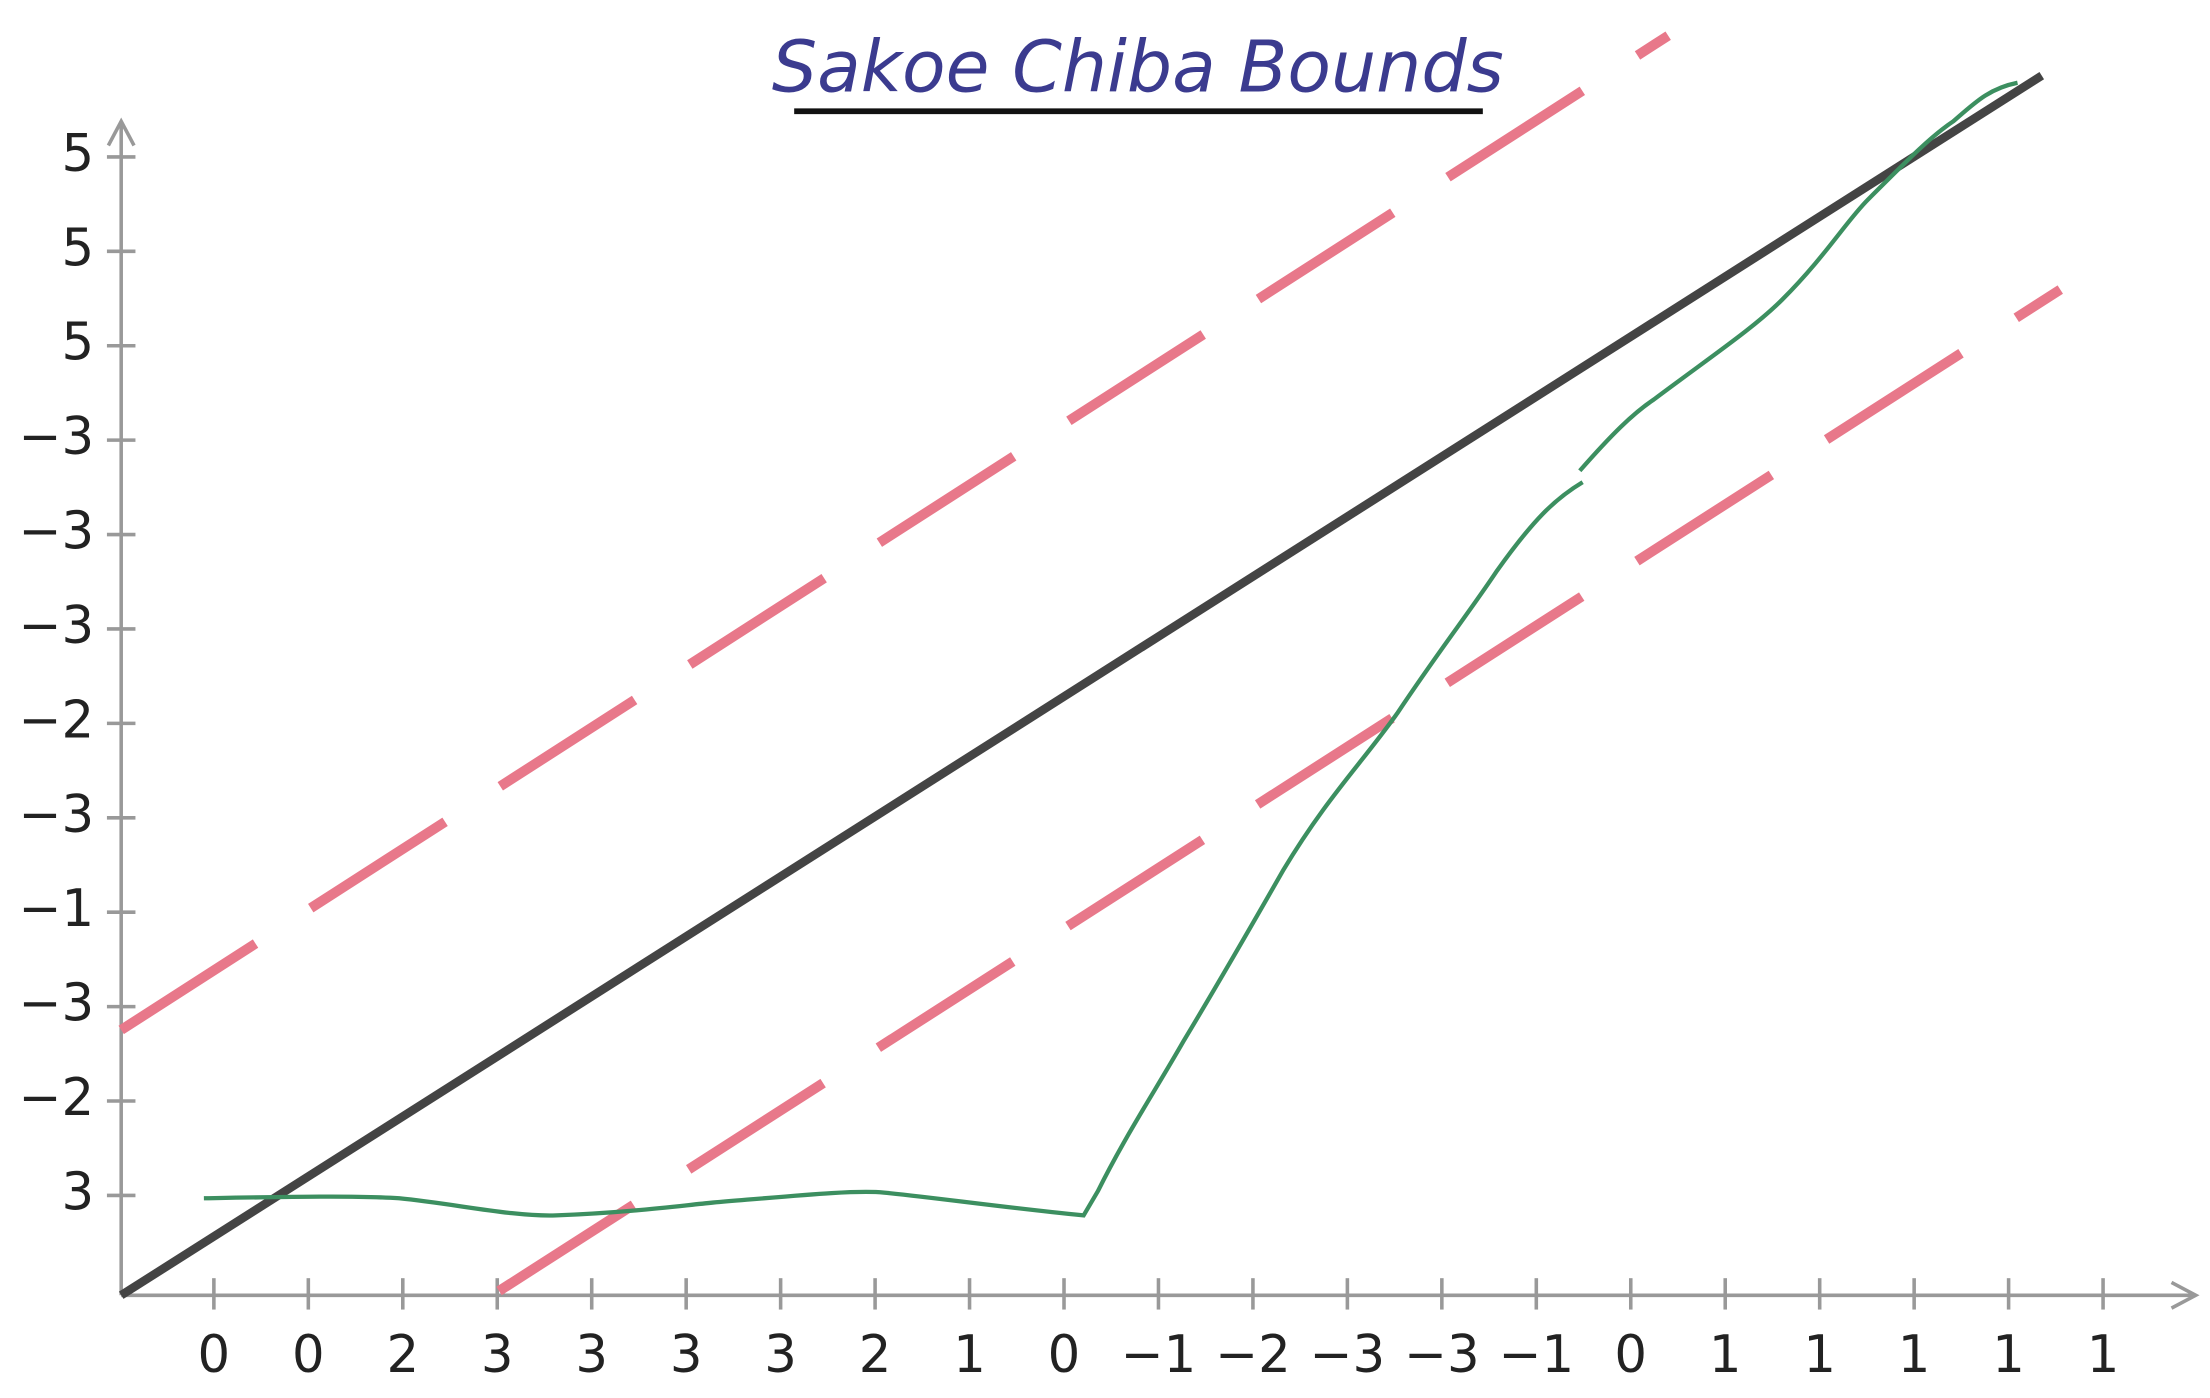 Image resolution: width=2210 pixels, height=1398 pixels. Describe the element at coordinates (56, 909) in the screenshot. I see `y-label: −1` at that location.